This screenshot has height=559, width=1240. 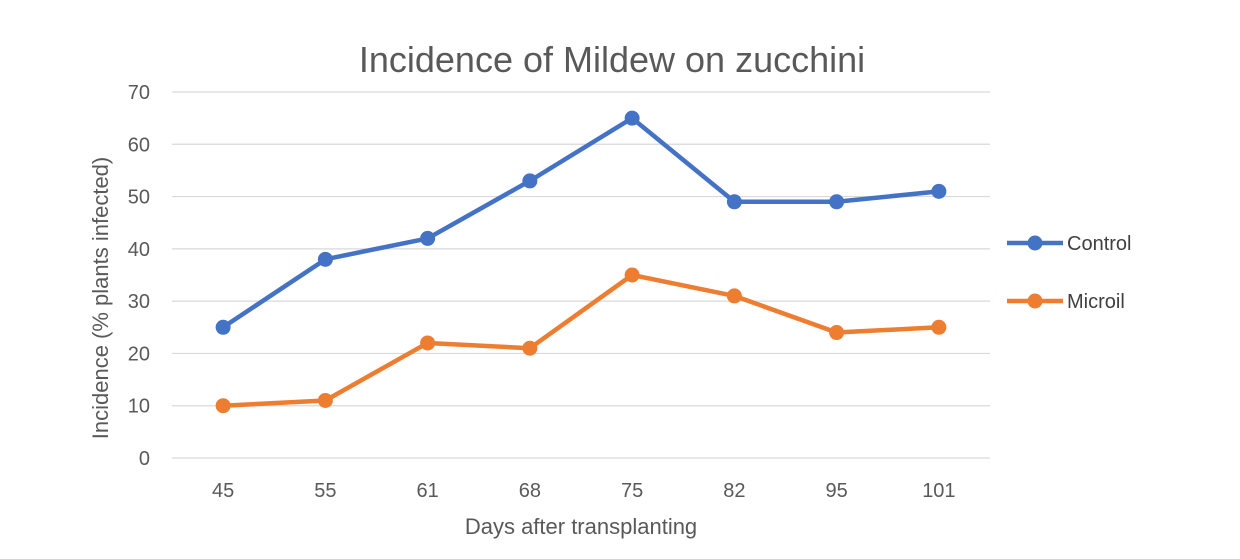 What do you see at coordinates (1099, 244) in the screenshot?
I see `legend-label: Control` at bounding box center [1099, 244].